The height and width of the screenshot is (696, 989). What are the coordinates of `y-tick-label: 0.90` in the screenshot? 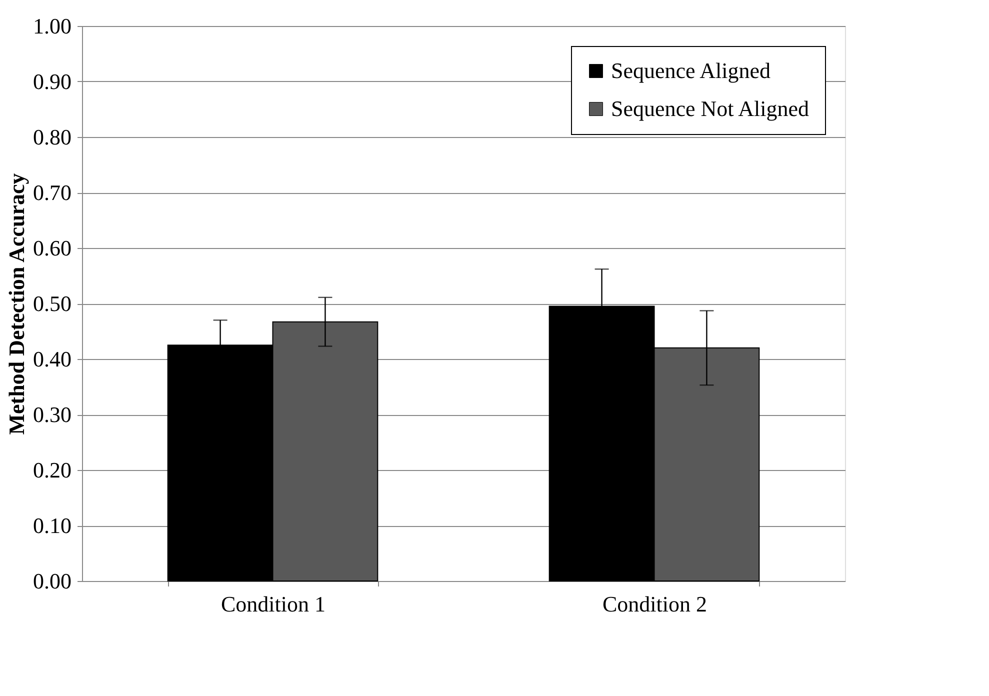 It's located at (52, 81).